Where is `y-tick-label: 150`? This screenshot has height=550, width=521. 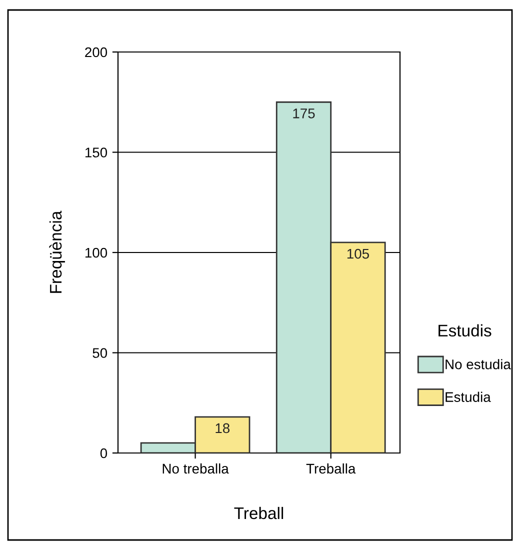
y-tick-label: 150 is located at coordinates (96, 153).